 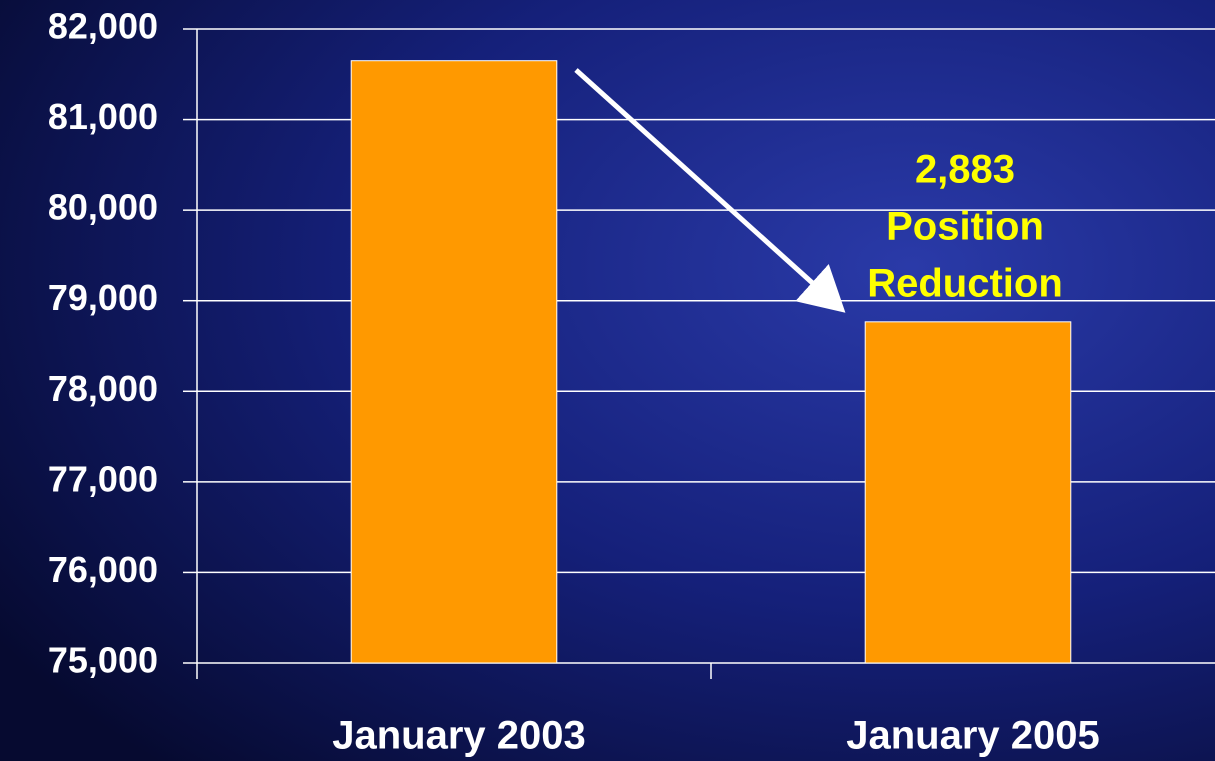 What do you see at coordinates (710, 190) in the screenshot?
I see `arrow` at bounding box center [710, 190].